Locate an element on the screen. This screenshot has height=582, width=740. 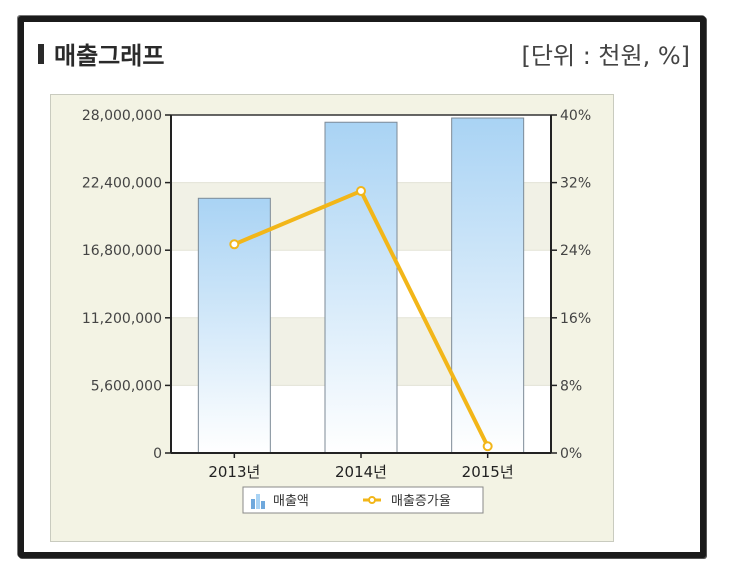
y-right-tick-label: 8% is located at coordinates (571, 386).